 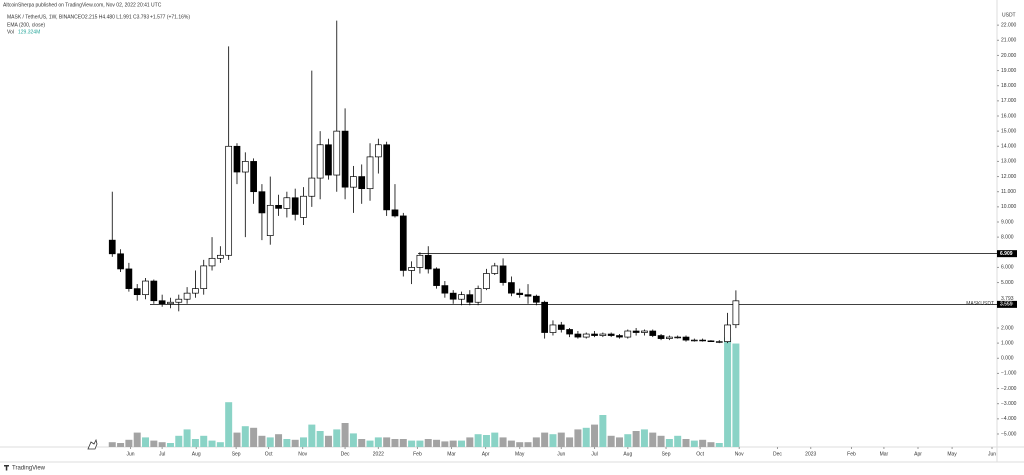 What do you see at coordinates (6, 468) in the screenshot?
I see `logo-mark` at bounding box center [6, 468].